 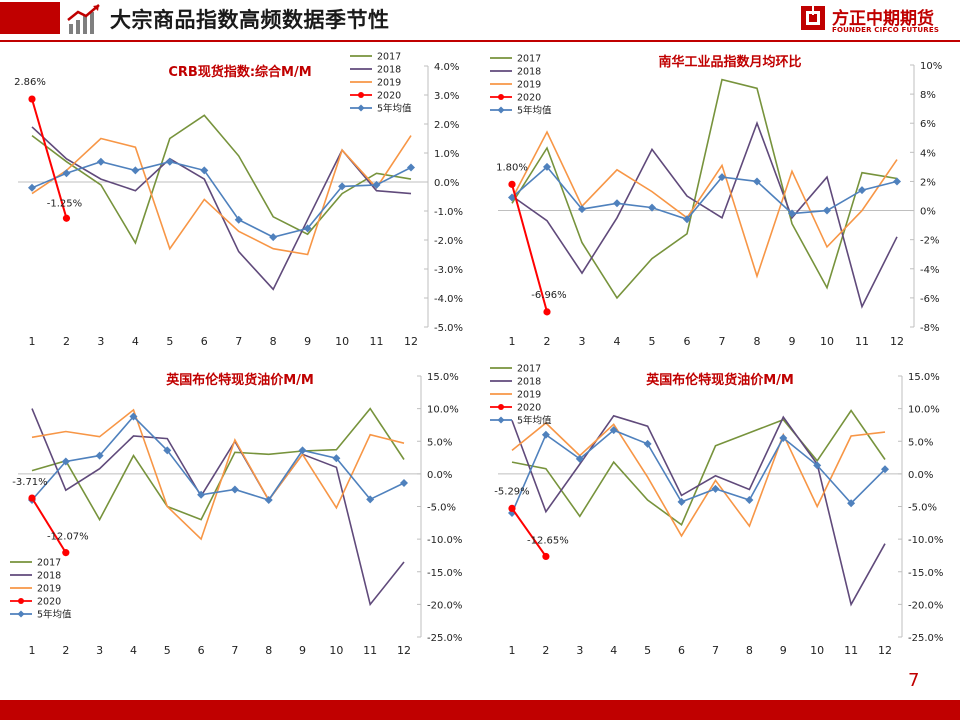 What do you see at coordinates (548, 540) in the screenshot?
I see `data-label-2020: -12.65%` at bounding box center [548, 540].